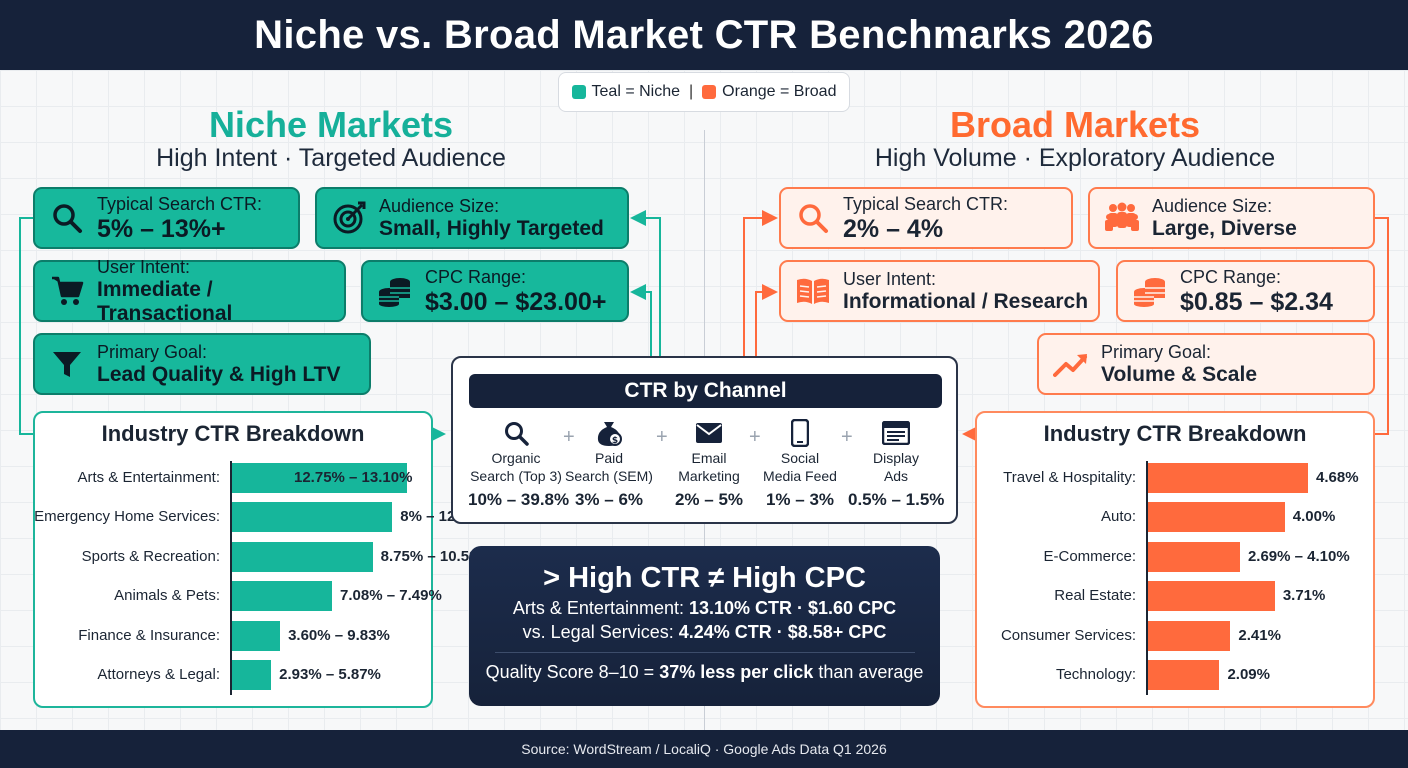 The width and height of the screenshot is (1408, 768). What do you see at coordinates (893, 228) in the screenshot?
I see `card-value: 2% – 4%` at bounding box center [893, 228].